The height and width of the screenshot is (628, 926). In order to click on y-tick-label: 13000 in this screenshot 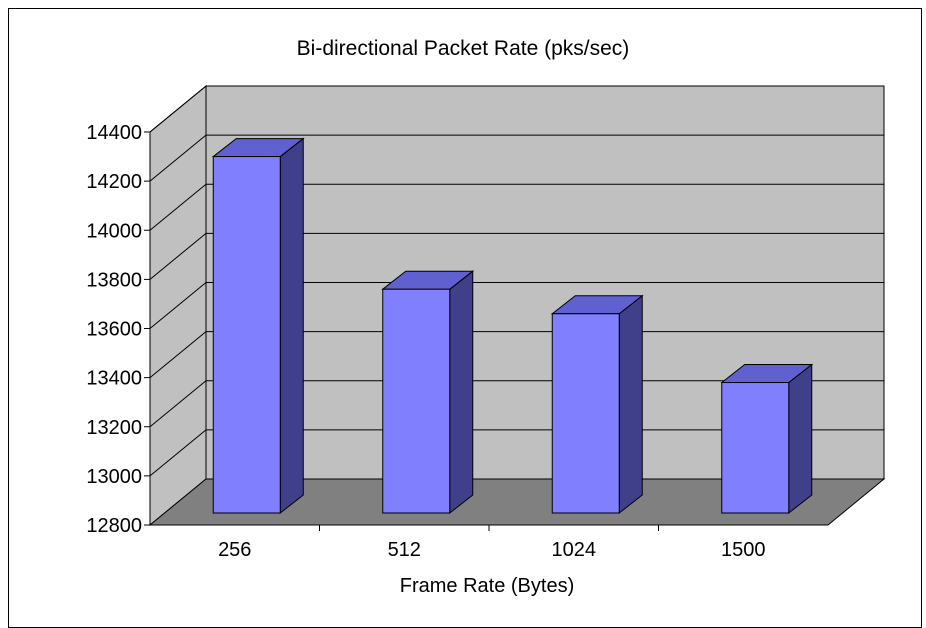, I will do `click(114, 477)`.